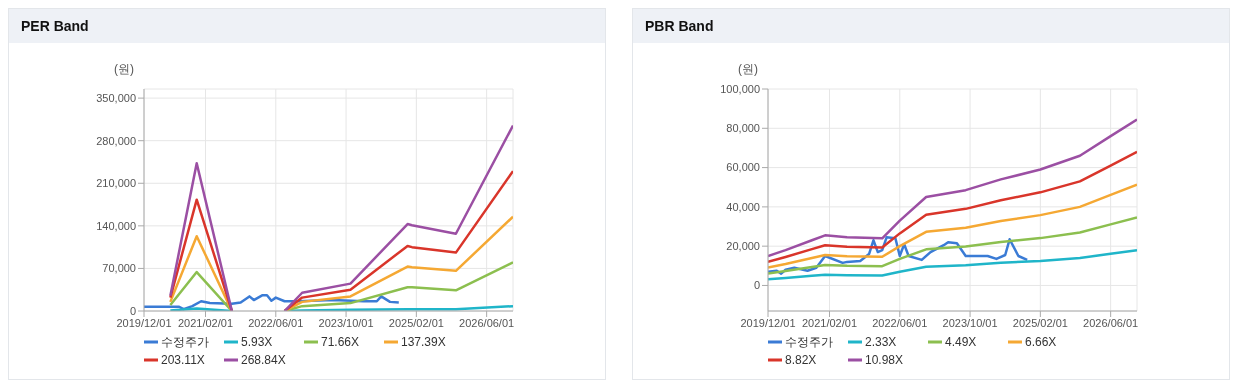  I want to click on legend-label: 268.84X, so click(263, 360).